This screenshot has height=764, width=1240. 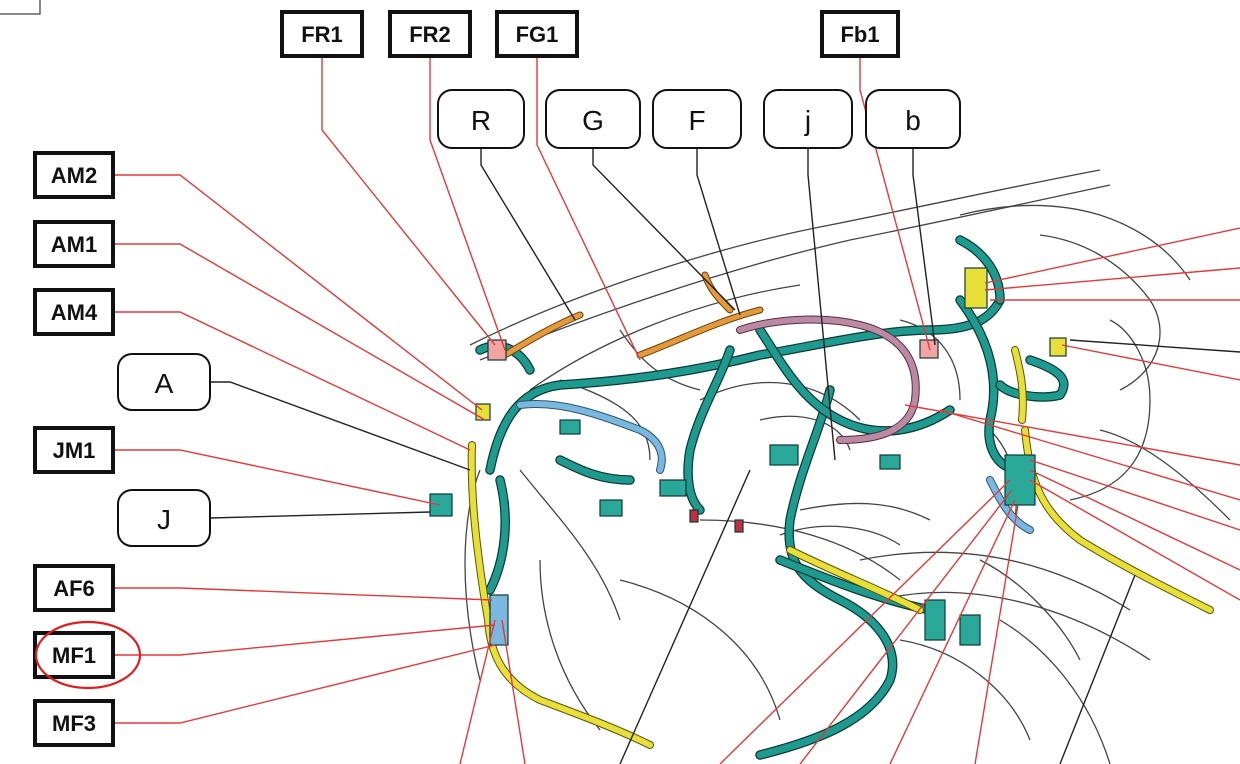 I want to click on label-A: A, so click(x=164, y=382).